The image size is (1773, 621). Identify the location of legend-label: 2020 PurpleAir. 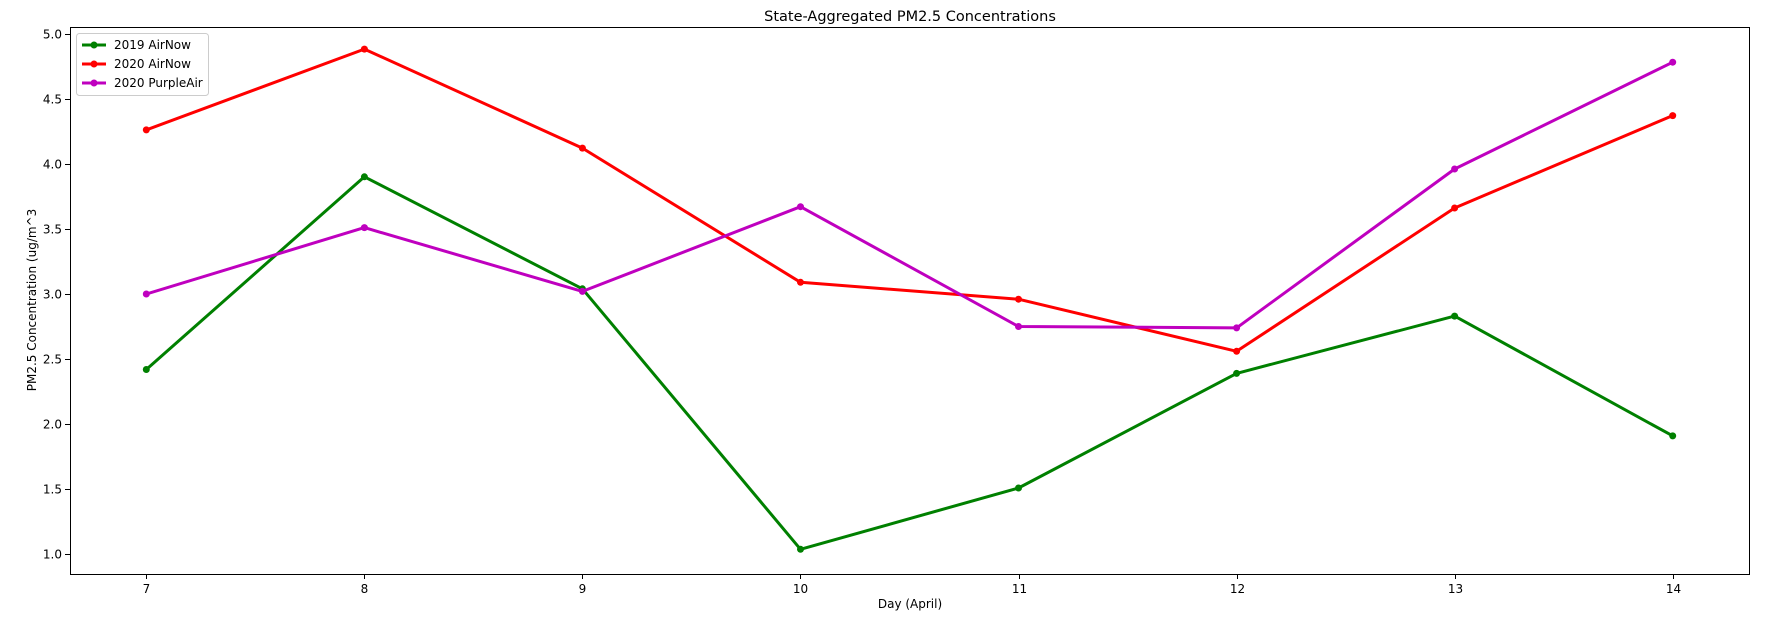
(158, 83).